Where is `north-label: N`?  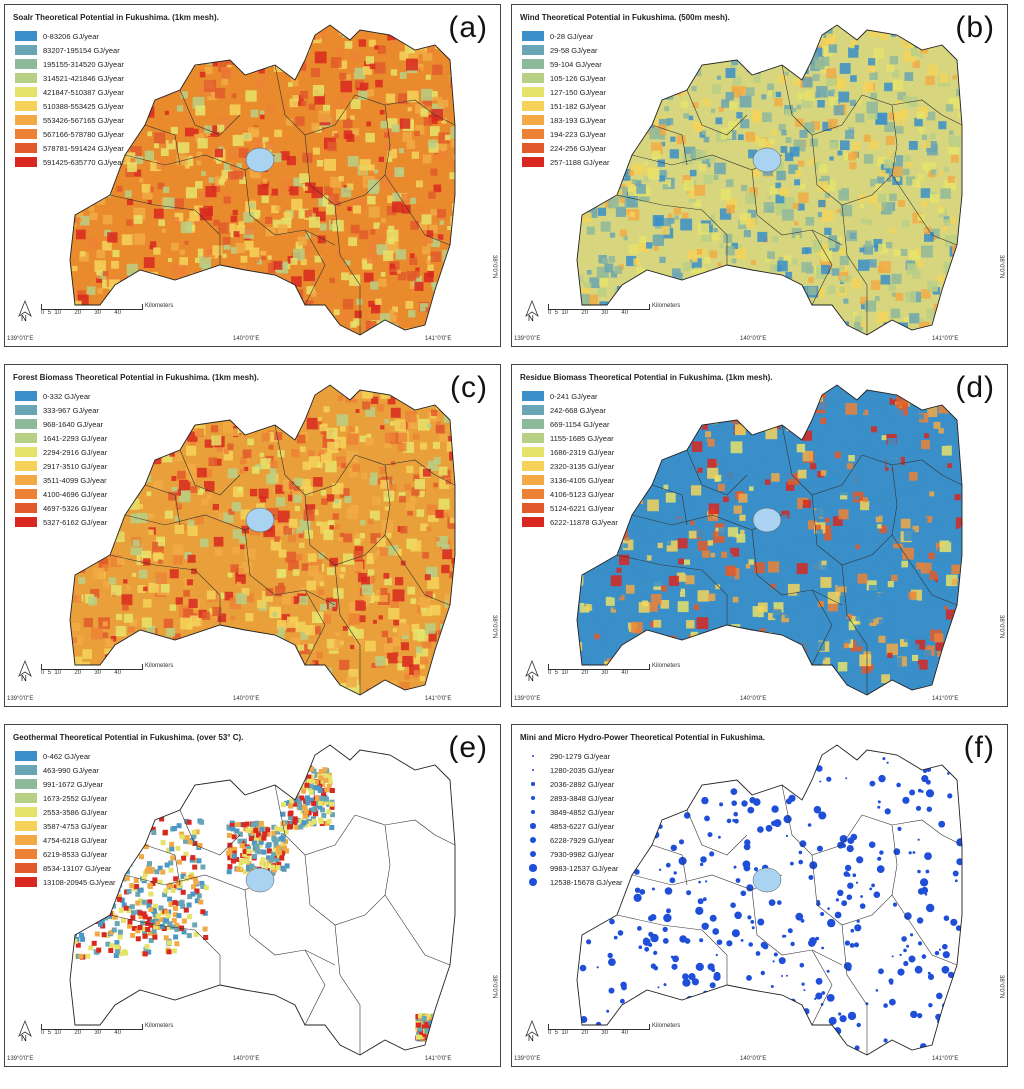
north-label: N is located at coordinates (24, 318).